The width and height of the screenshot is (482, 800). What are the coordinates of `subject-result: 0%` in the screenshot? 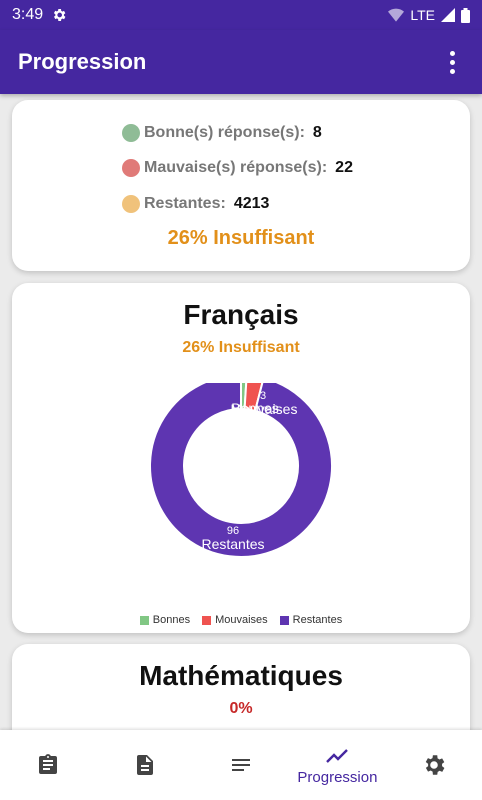 It's located at (241, 708).